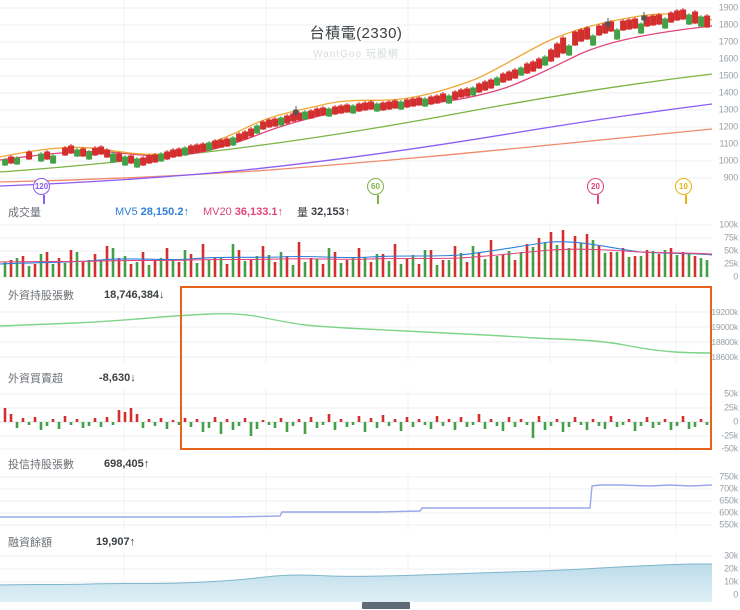  I want to click on volume-plot, so click(356, 252).